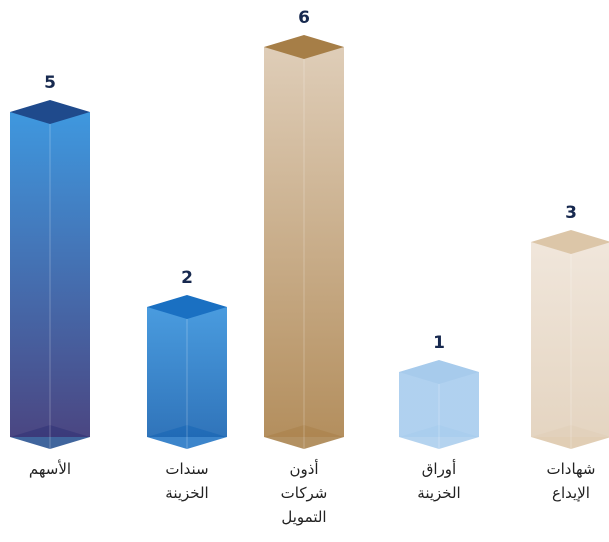  Describe the element at coordinates (187, 278) in the screenshot. I see `value-label: 2` at that location.